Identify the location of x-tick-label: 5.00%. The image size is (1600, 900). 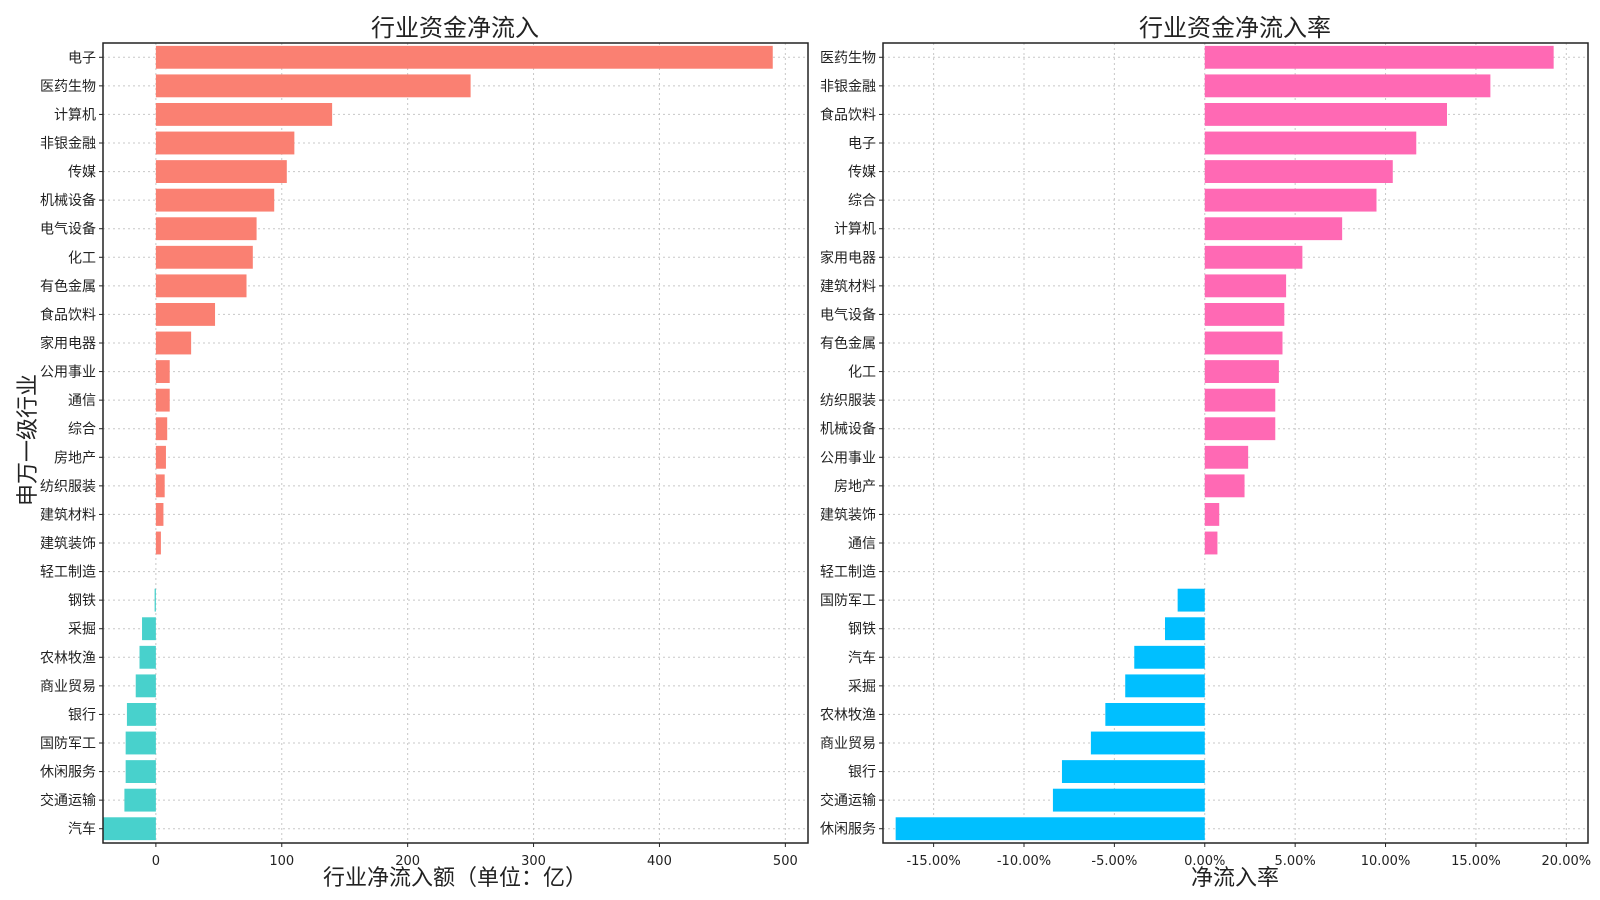
(1294, 861).